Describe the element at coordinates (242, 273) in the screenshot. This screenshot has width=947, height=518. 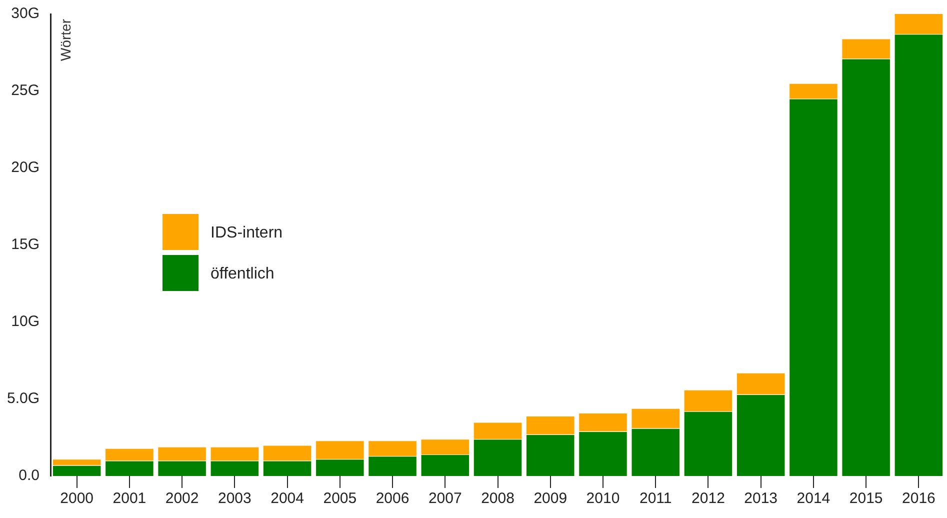
I see `legend-label: öffentlich` at that location.